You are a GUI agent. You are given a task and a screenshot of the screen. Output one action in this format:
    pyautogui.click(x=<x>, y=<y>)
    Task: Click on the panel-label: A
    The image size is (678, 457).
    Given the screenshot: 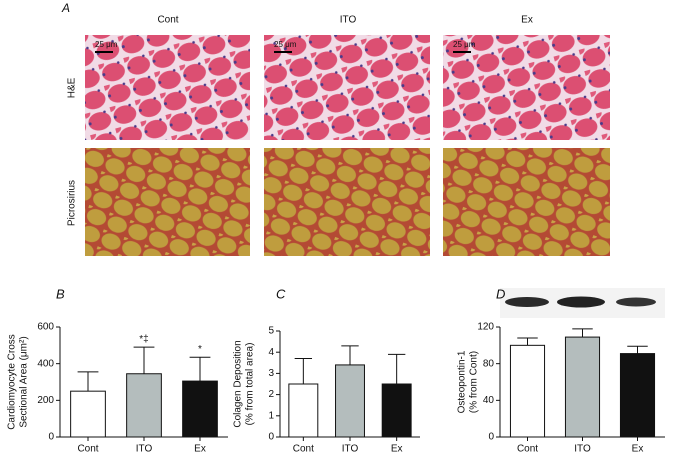 What is the action you would take?
    pyautogui.click(x=65, y=8)
    